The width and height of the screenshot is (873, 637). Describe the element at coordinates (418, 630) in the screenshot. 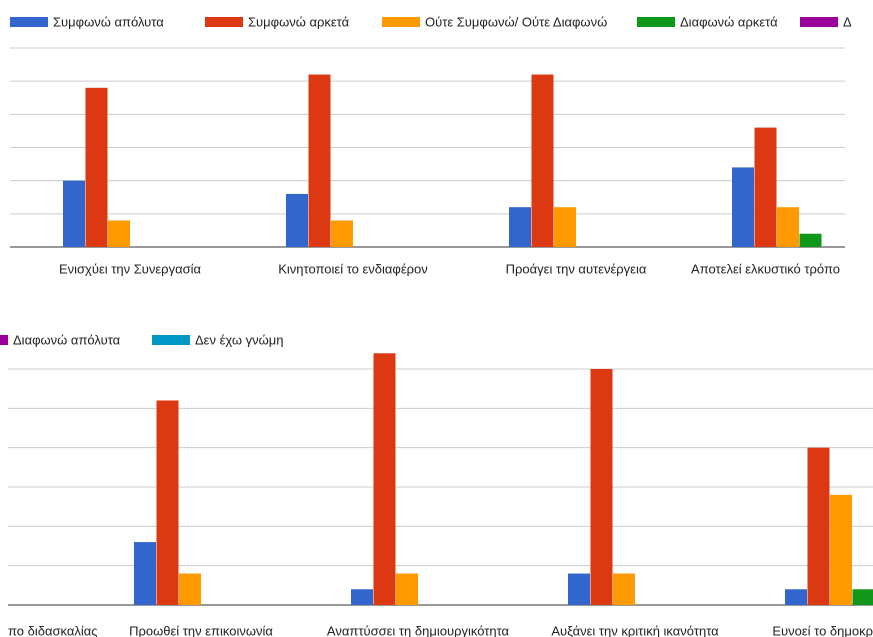

I see `x-tick-label: Αναπτύσσει τη δημιουργικότητα` at that location.